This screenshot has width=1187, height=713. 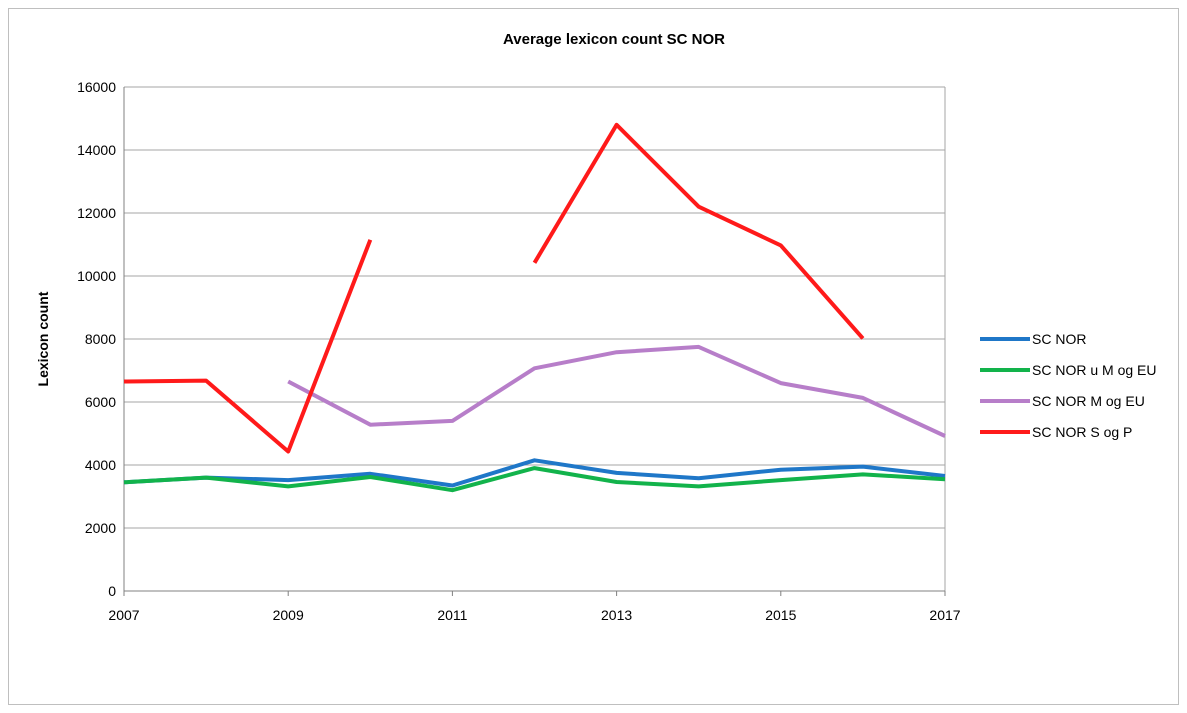 What do you see at coordinates (616, 615) in the screenshot?
I see `x-tick-label: 2013` at bounding box center [616, 615].